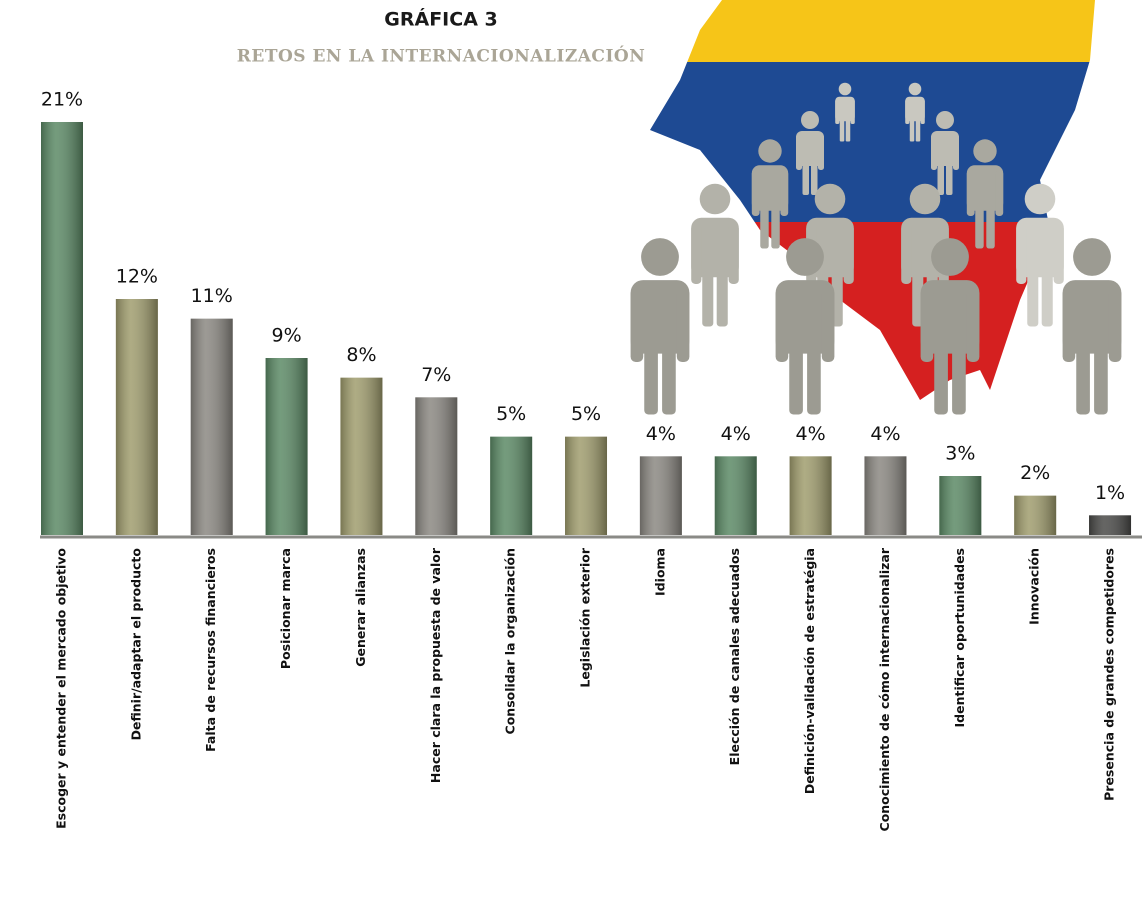  I want to click on chart-subtitle: RETOS EN LA INTERNACIONALIZACIÓN, so click(441, 56).